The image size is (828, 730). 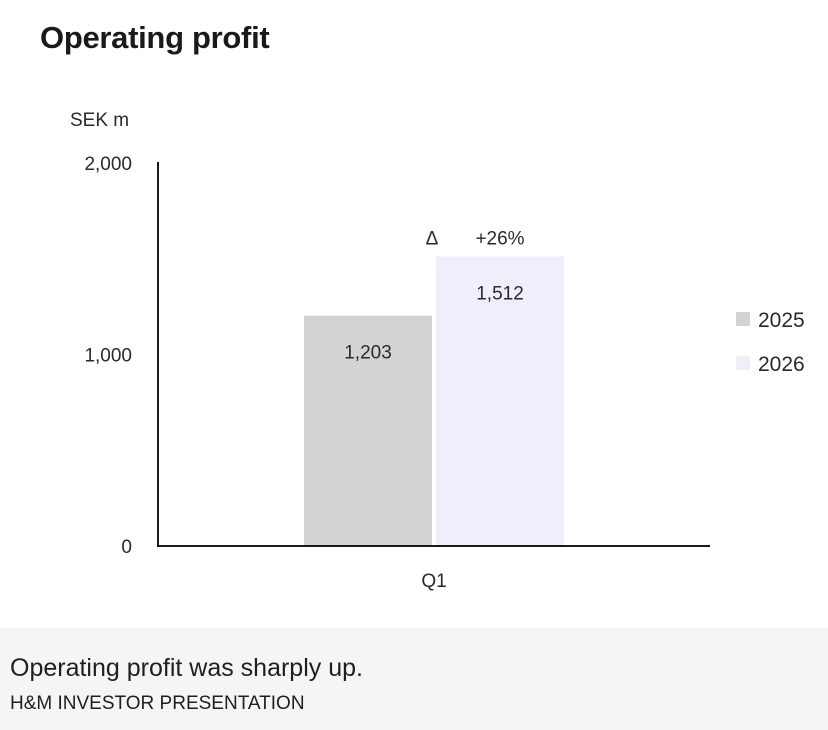 I want to click on figure-caption: Operating profit was sharply up., so click(x=186, y=668).